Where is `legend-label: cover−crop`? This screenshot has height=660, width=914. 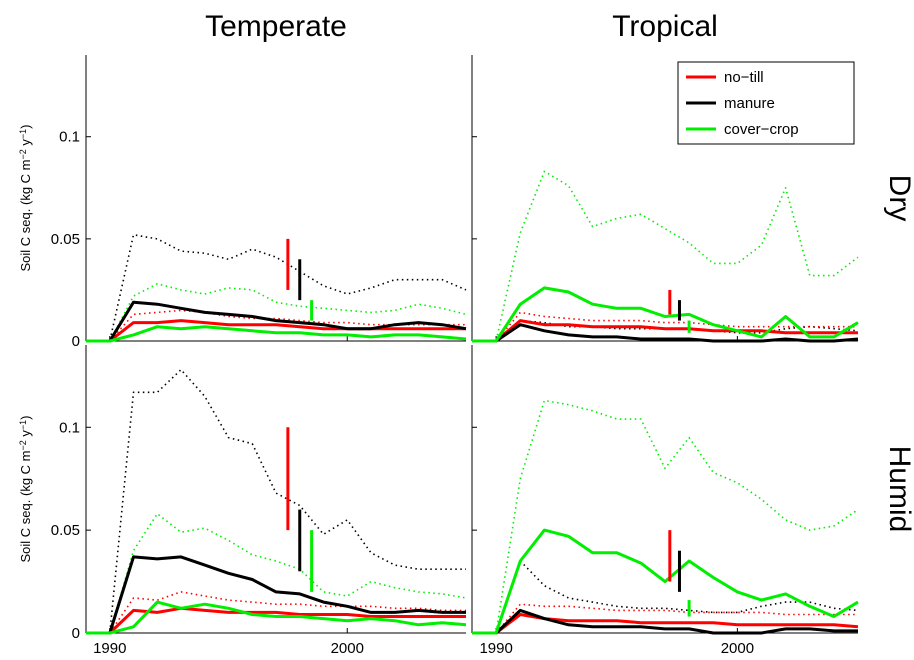
legend-label: cover−crop is located at coordinates (761, 129).